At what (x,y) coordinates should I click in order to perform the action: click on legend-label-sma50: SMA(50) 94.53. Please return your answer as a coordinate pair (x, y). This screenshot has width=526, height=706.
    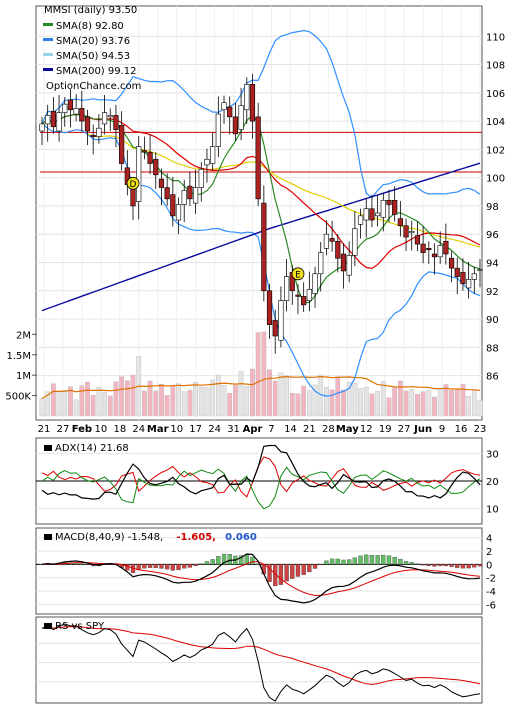
    Looking at the image, I should click on (93, 56).